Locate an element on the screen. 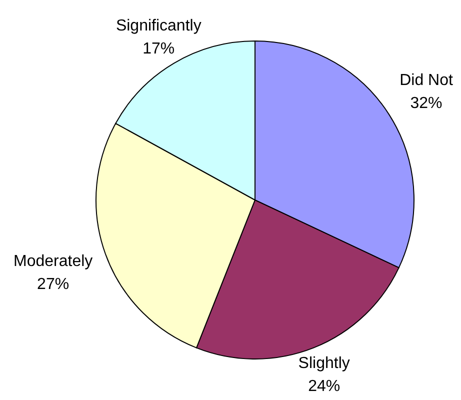 This screenshot has width=461, height=400. data-label: 24% is located at coordinates (324, 386).